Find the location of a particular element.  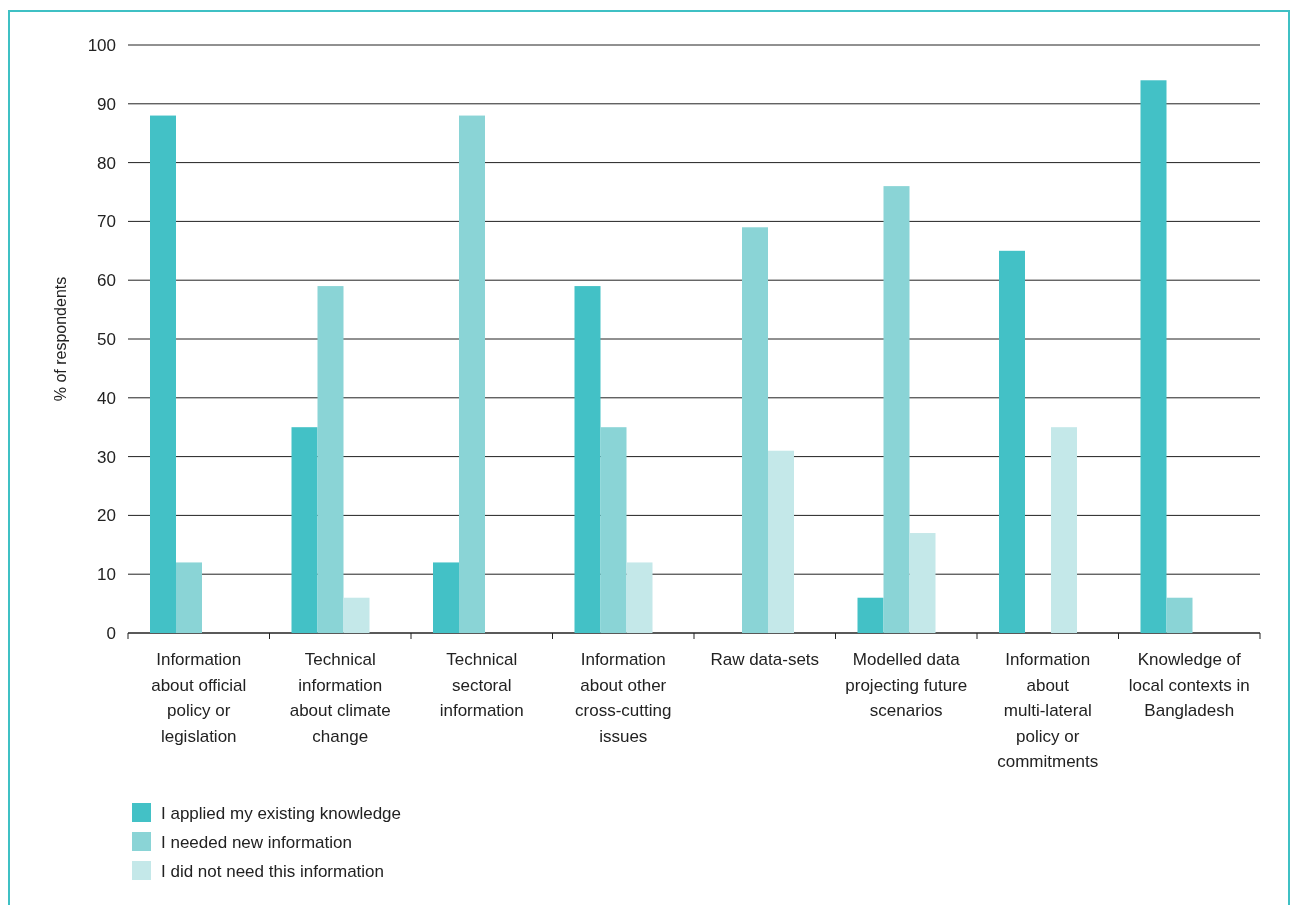

y-tick-label: 20 is located at coordinates (106, 516).